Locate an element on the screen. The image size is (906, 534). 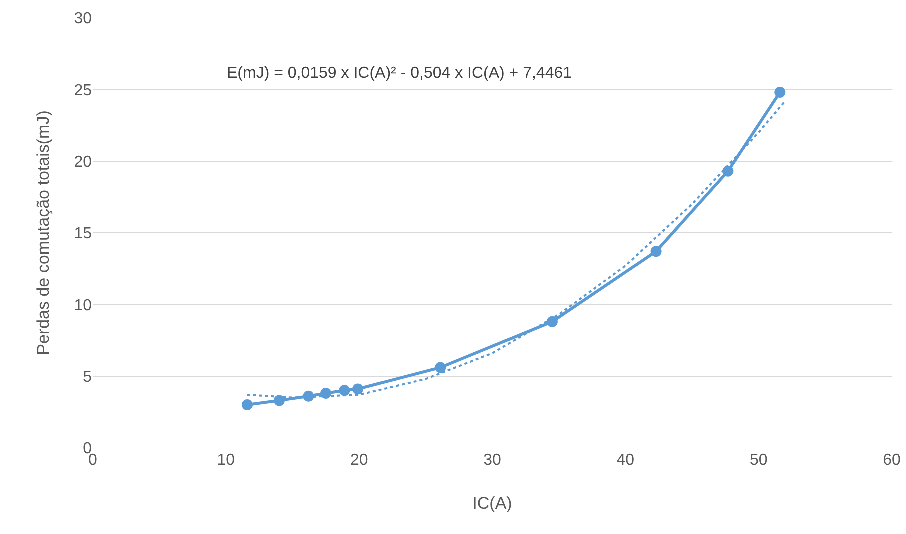
y-axis-title: Perdas de comutação totais(mJ) is located at coordinates (43, 233).